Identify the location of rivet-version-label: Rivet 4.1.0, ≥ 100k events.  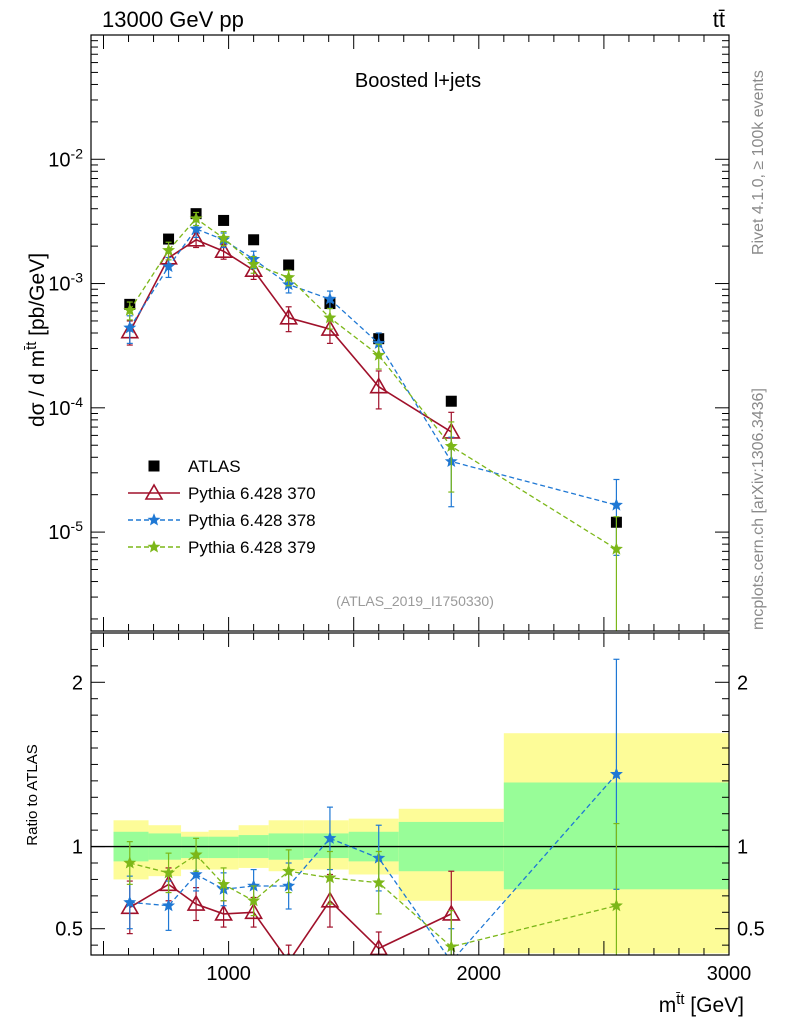
(758, 162).